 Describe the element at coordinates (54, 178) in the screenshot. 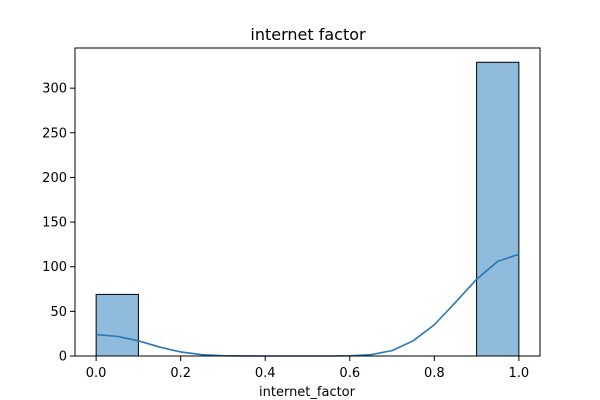

I see `y-tick-label-4: 200` at that location.